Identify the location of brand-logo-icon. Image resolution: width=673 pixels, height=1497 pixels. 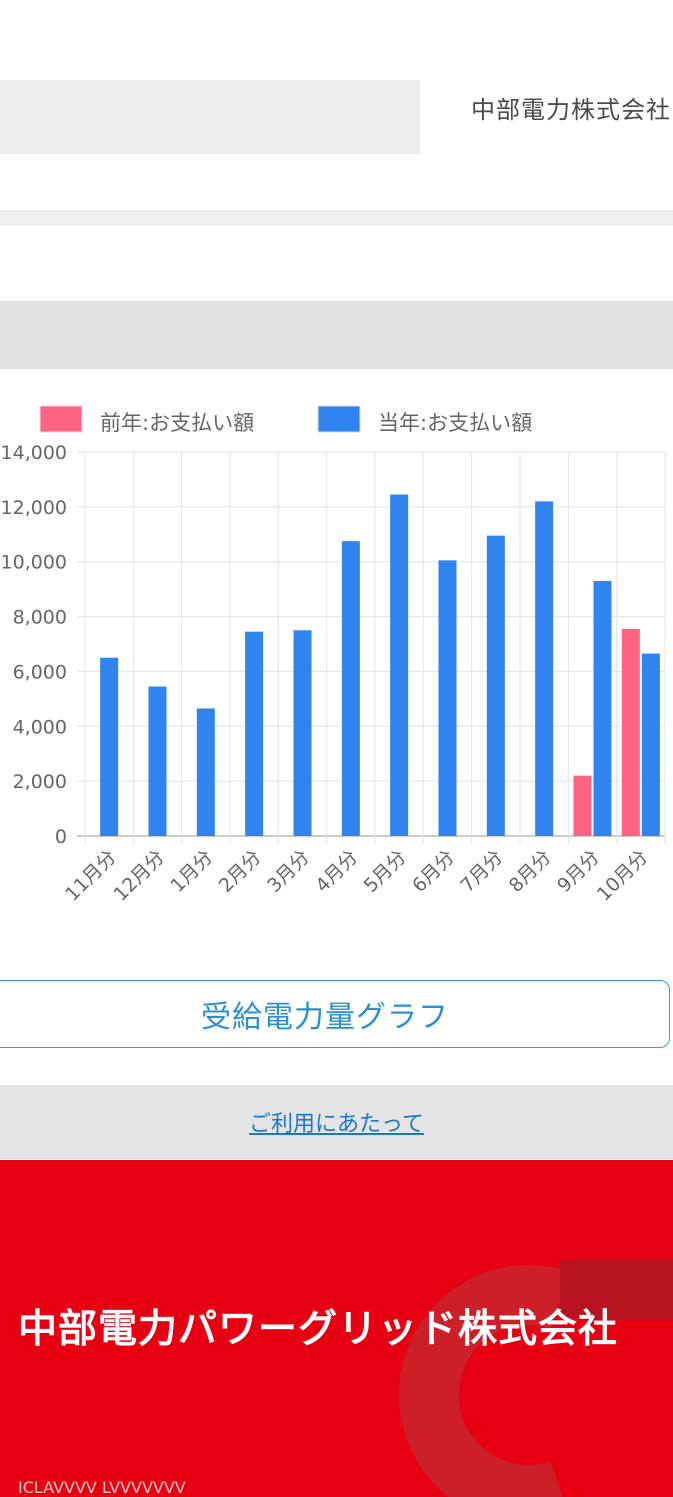
(535, 1378).